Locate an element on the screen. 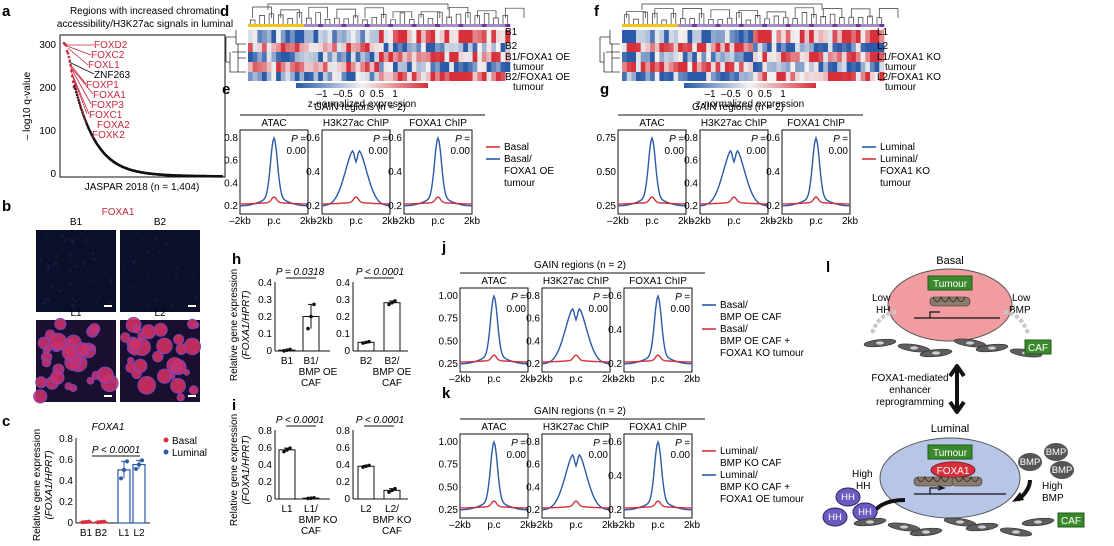 This screenshot has height=546, width=1114. category-label: B2 is located at coordinates (366, 361).